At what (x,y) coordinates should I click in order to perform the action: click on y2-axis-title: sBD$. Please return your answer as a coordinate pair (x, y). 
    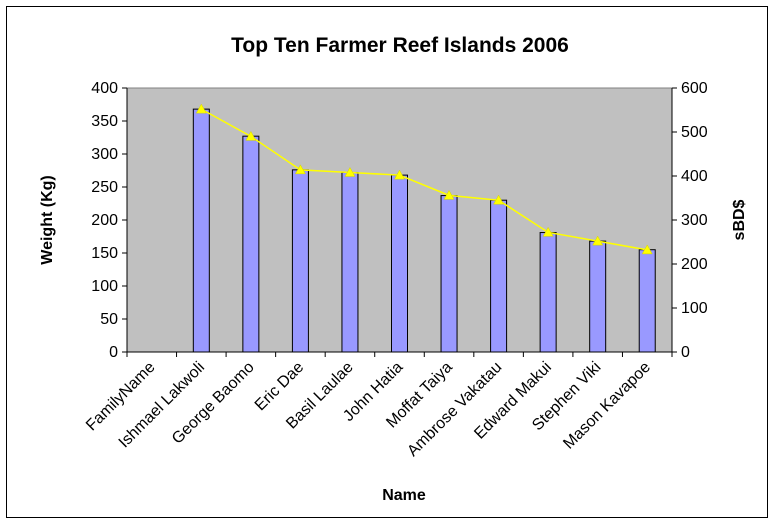
    Looking at the image, I should click on (739, 219).